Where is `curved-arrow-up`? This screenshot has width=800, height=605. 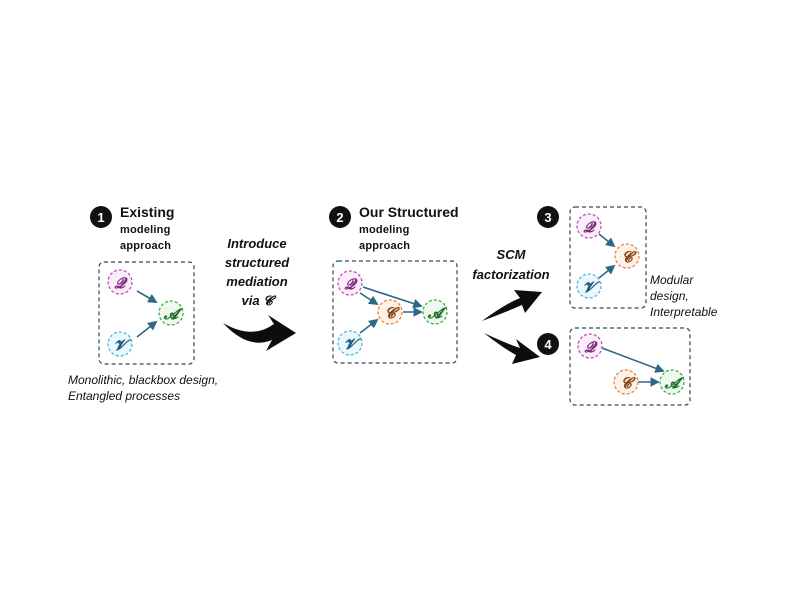 curved-arrow-up is located at coordinates (512, 305).